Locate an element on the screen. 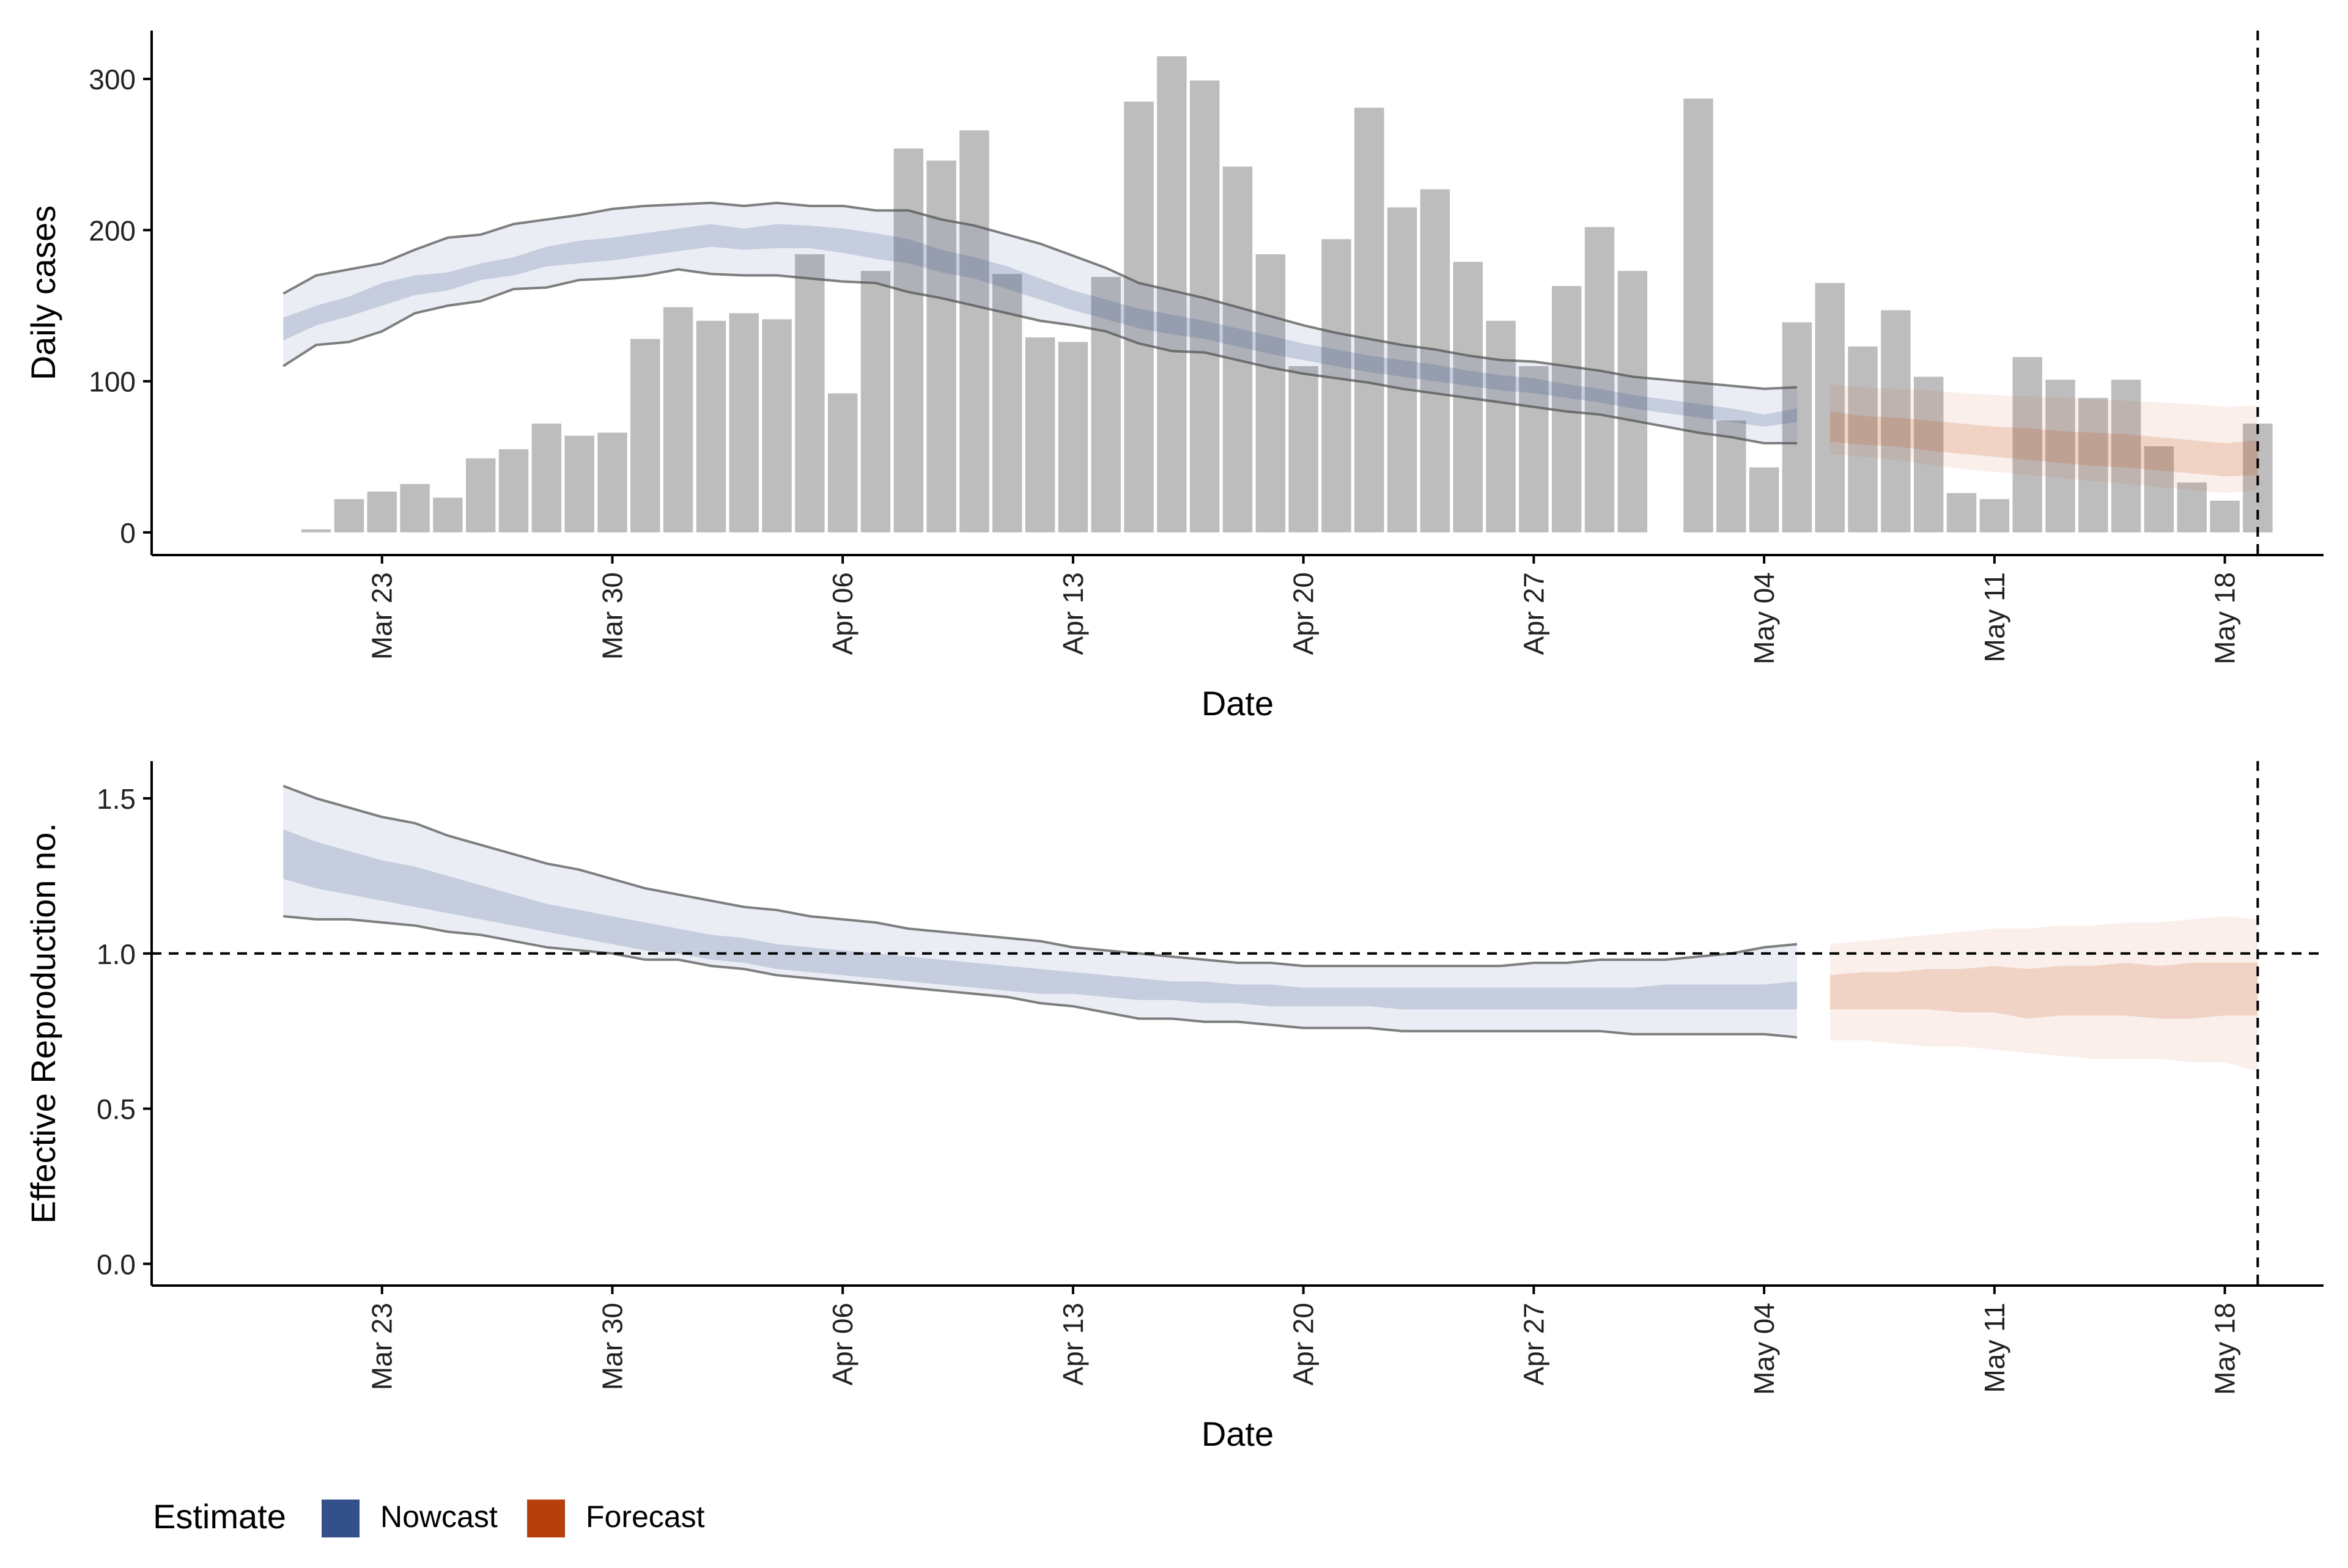  rt-x-tick-label: Mar 23 is located at coordinates (382, 1346).